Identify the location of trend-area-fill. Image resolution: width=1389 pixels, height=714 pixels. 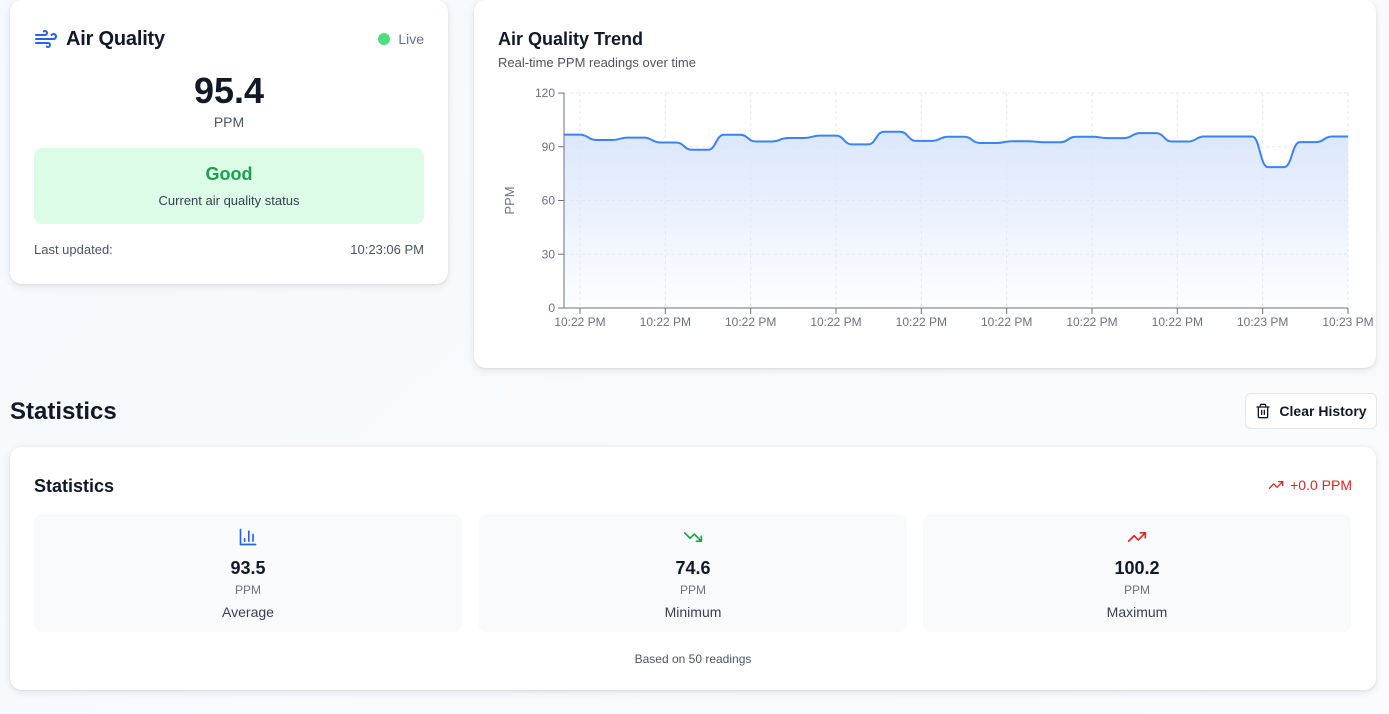
(956, 220).